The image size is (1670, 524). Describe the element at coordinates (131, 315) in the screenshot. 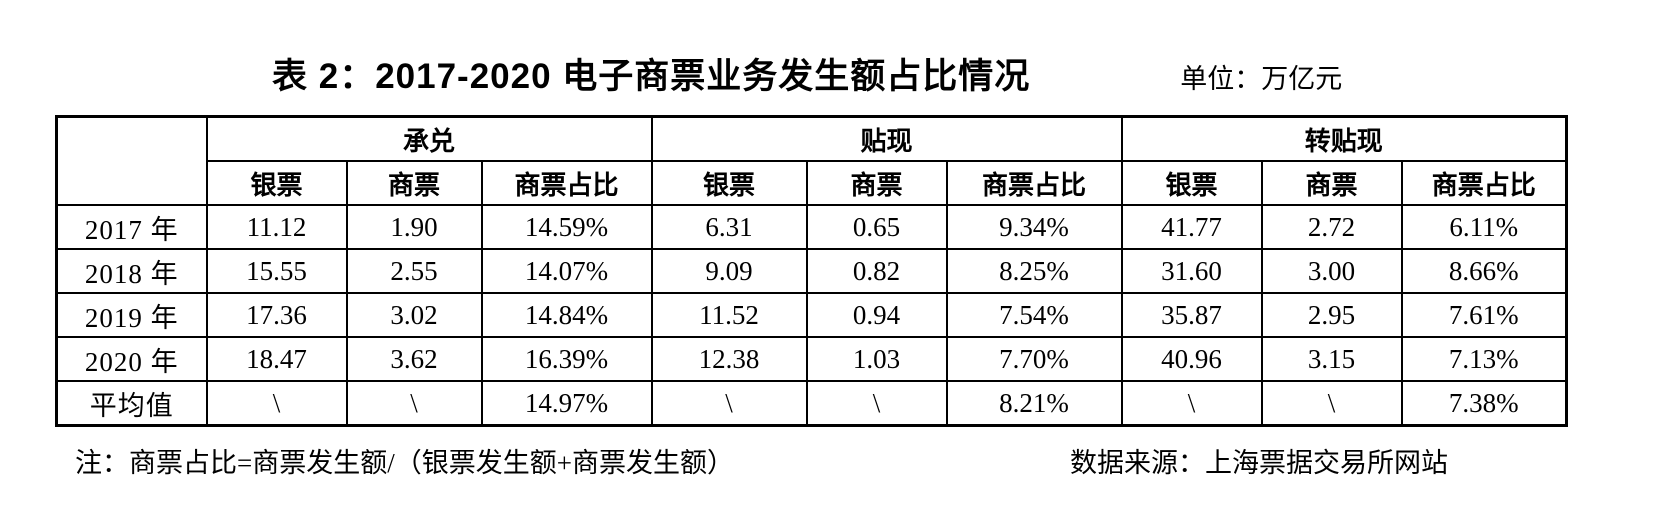

I see `row-label: 2019 年` at that location.